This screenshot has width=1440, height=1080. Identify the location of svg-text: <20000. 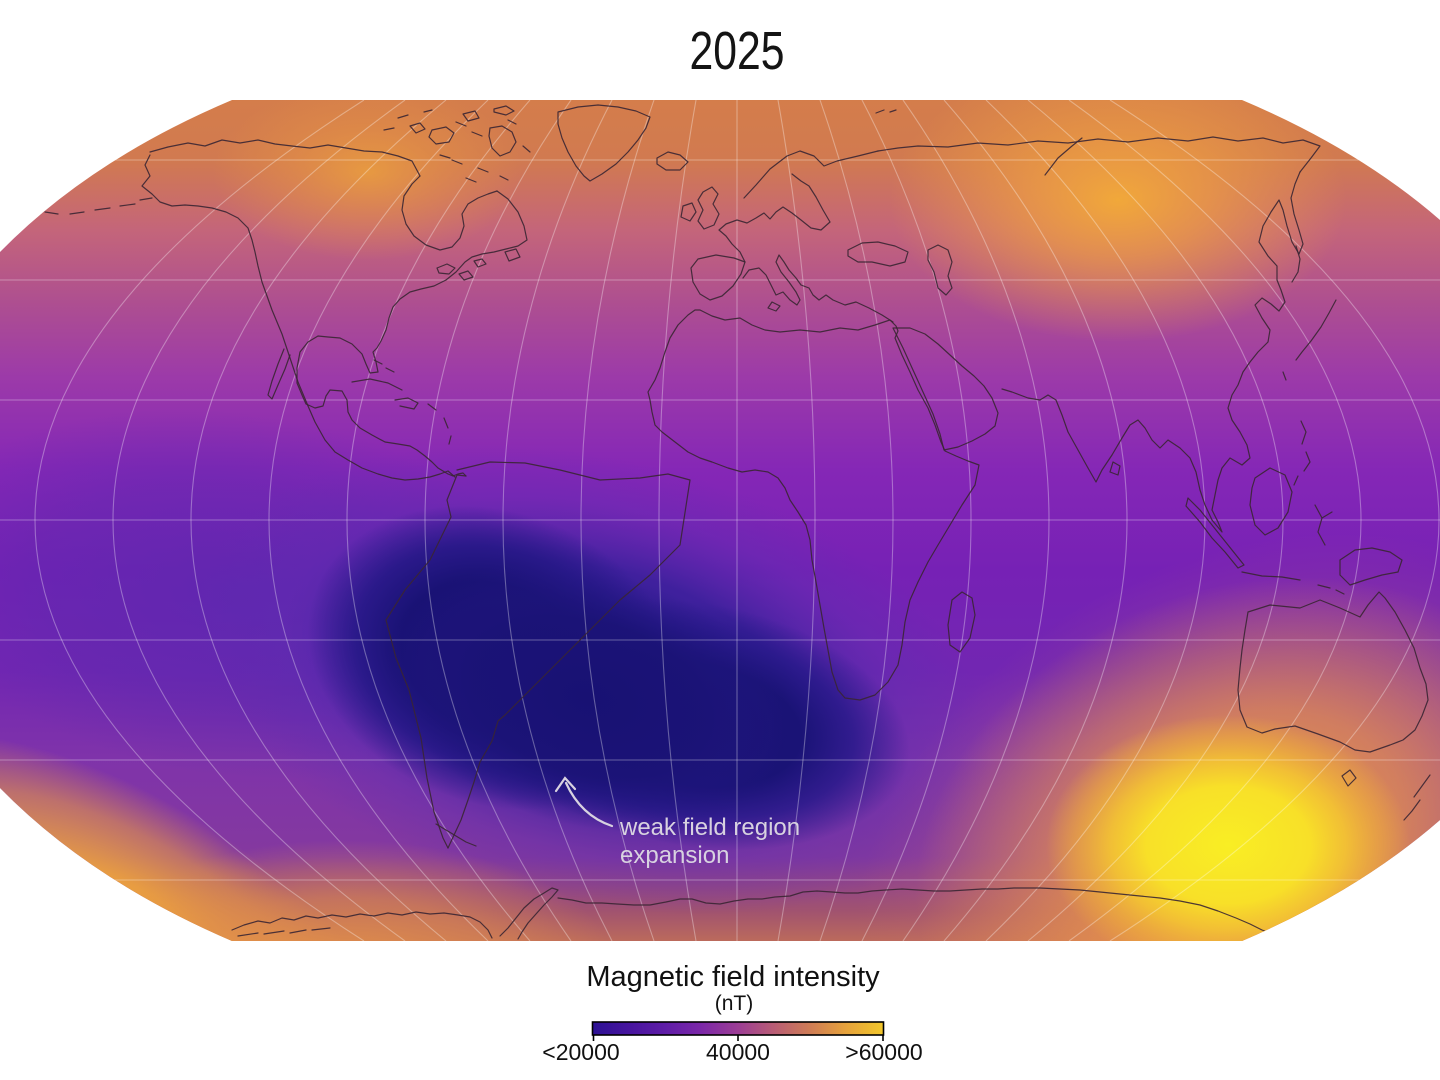
(580, 1052).